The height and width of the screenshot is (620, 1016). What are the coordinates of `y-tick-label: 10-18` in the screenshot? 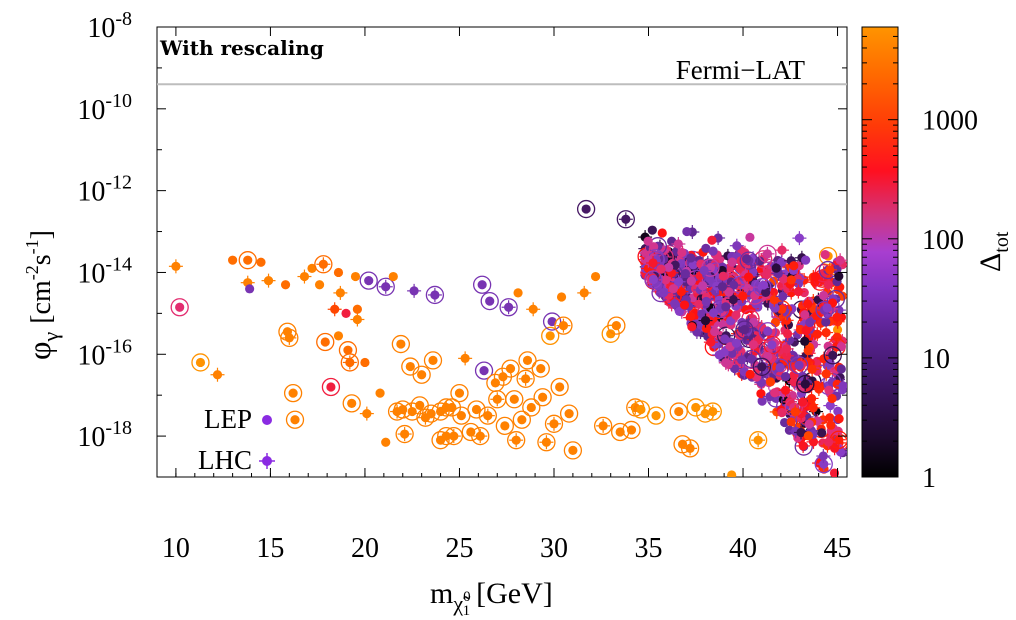 It's located at (104, 435).